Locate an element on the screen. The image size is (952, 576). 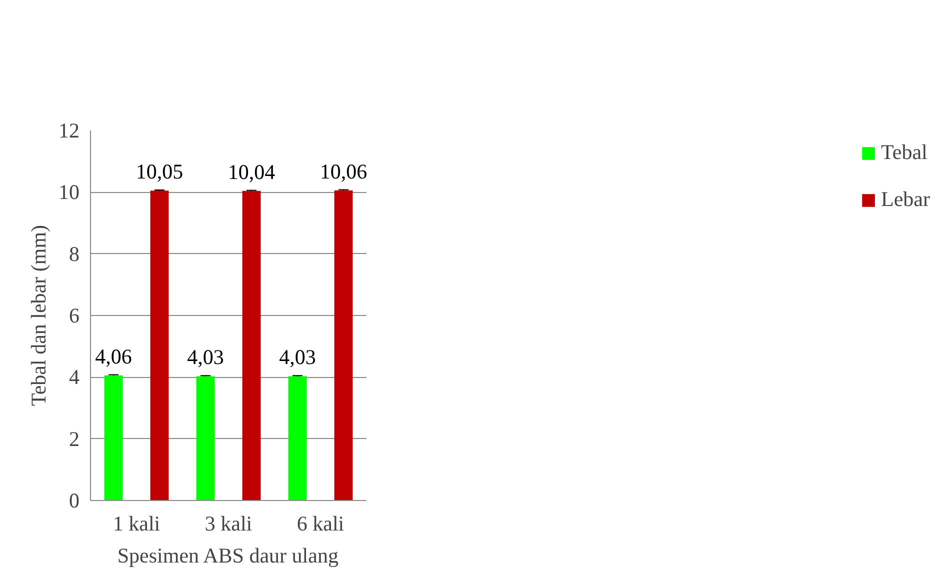
x-tick-label: 3 kali is located at coordinates (228, 524).